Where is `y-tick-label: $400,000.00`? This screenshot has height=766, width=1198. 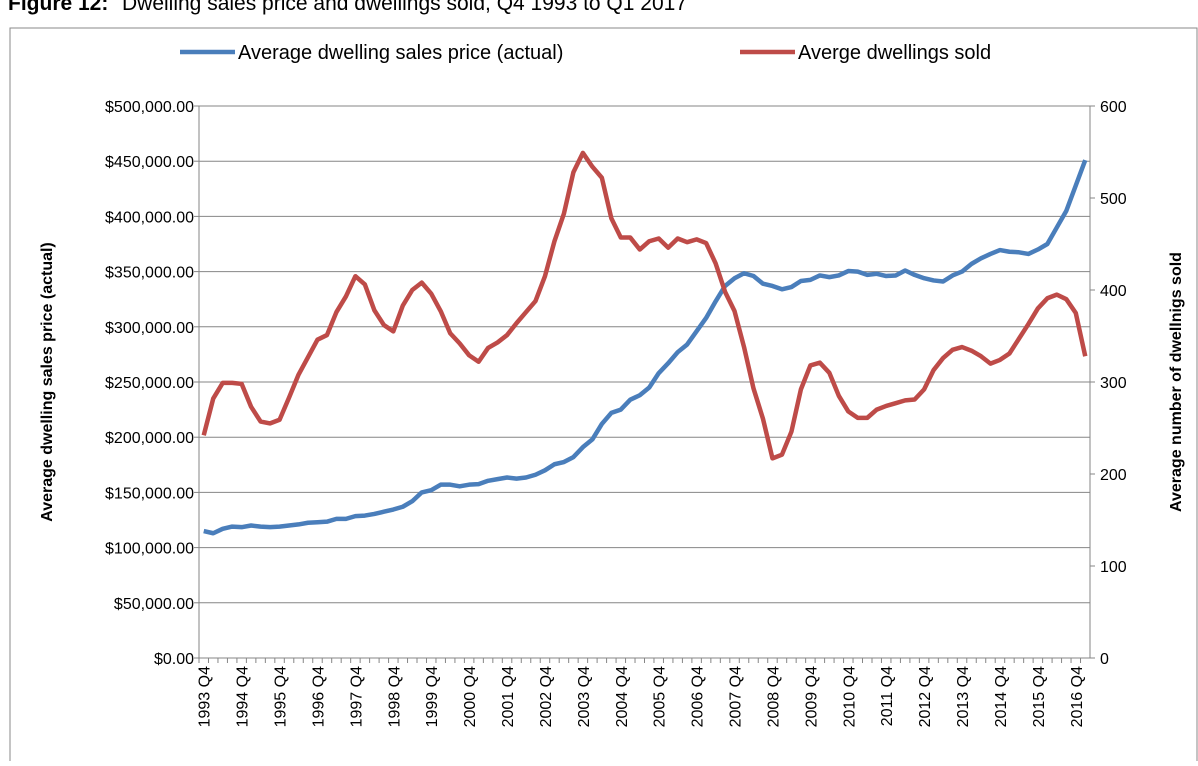 y-tick-label: $400,000.00 is located at coordinates (149, 217).